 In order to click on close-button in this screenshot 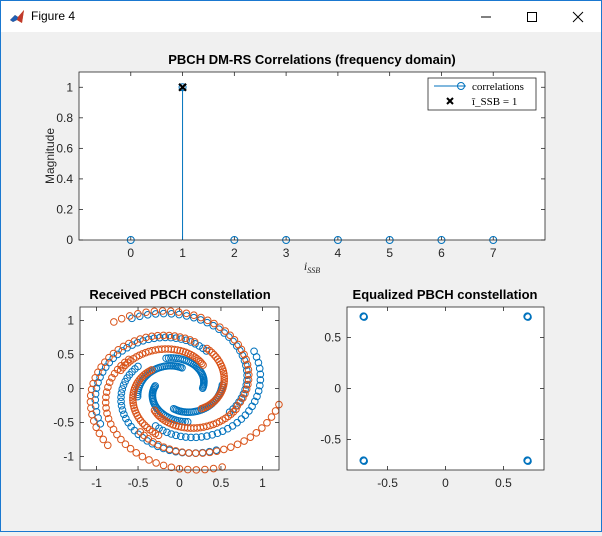, I will do `click(578, 16)`.